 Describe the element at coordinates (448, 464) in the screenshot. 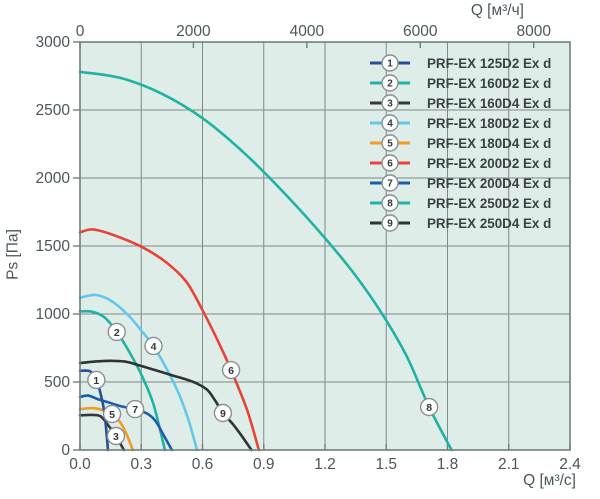

I see `bottom-axis-tick-label: 1.8` at that location.